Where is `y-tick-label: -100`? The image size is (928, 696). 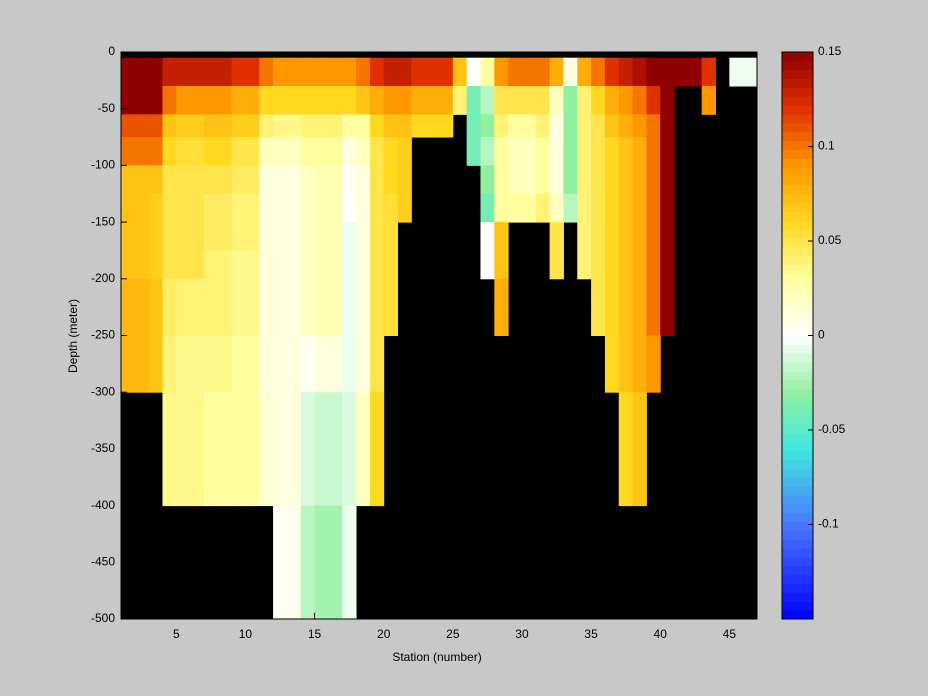 y-tick-label: -100 is located at coordinates (103, 165).